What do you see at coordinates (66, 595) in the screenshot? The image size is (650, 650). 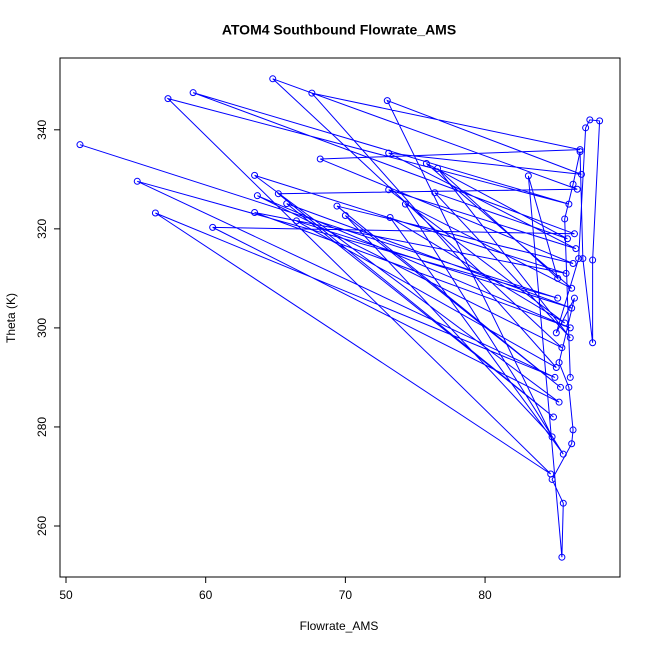 I see `x-tick-label: 50` at bounding box center [66, 595].